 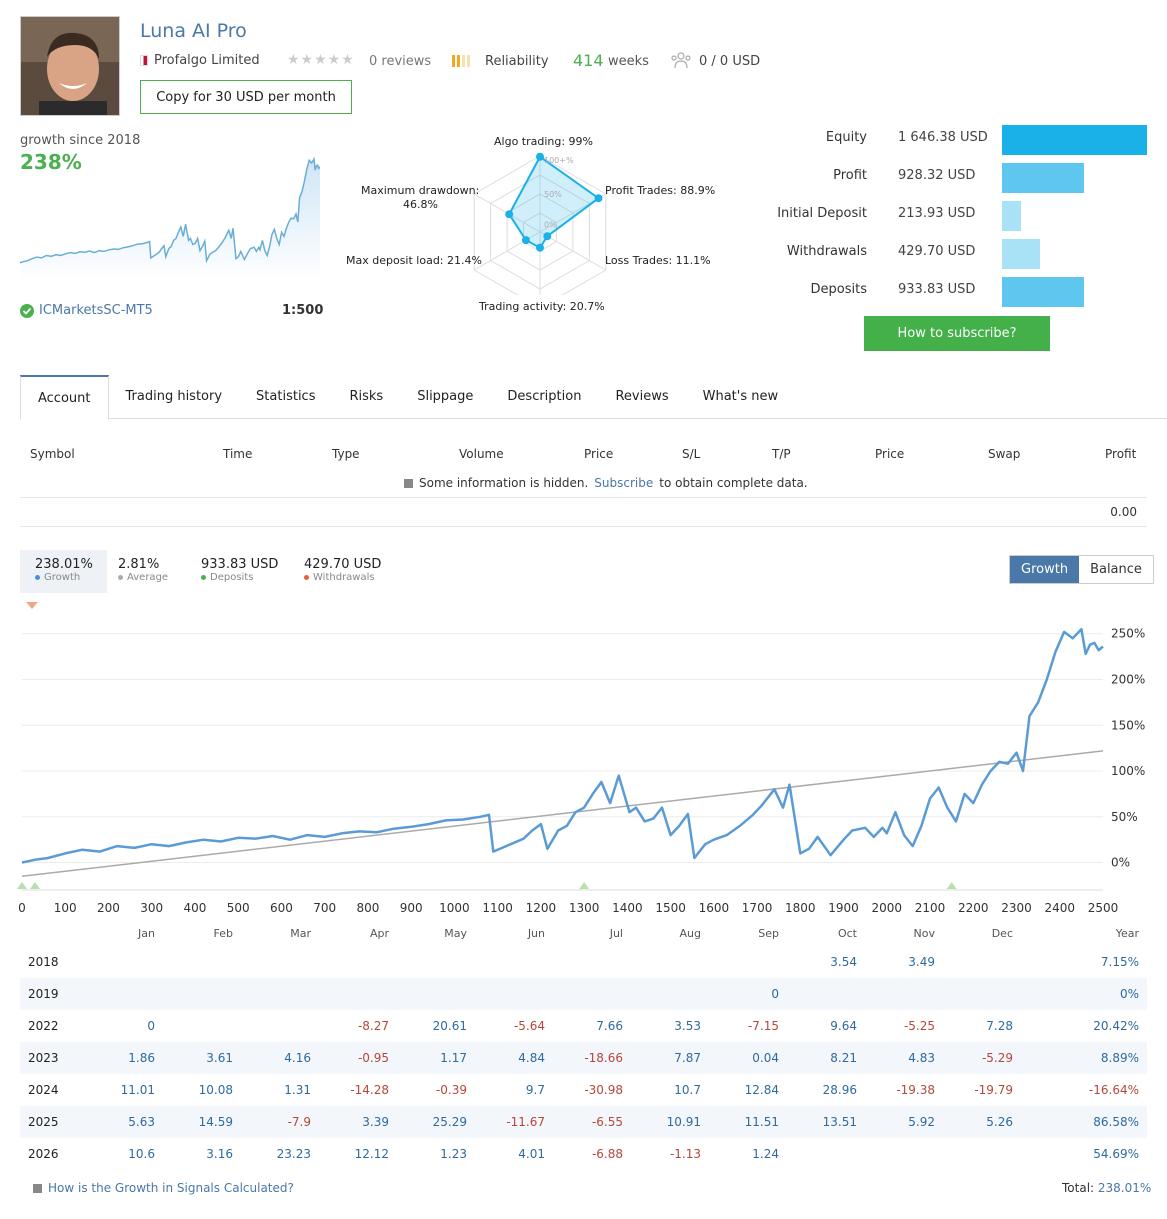 I want to click on x-tick-label: 2300, so click(x=1016, y=908).